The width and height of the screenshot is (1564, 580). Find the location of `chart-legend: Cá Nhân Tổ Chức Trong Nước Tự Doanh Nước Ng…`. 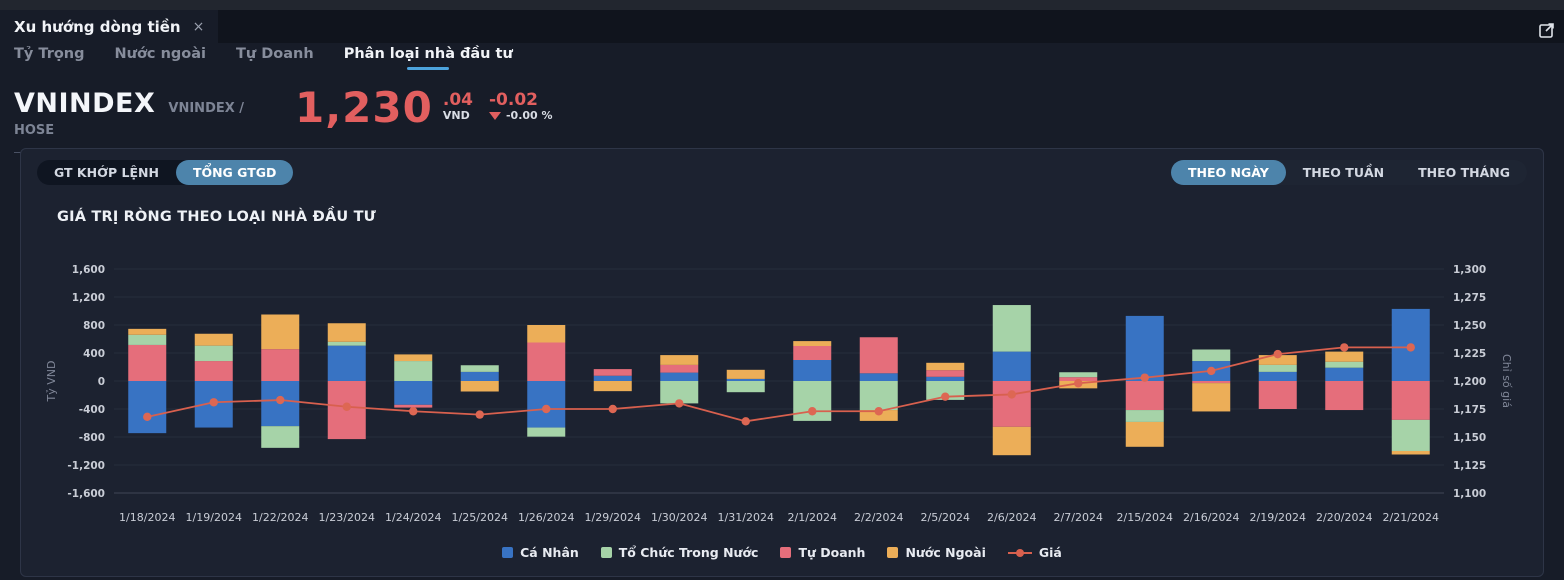

chart-legend: Cá Nhân Tổ Chức Trong Nước Tự Doanh Nước Ng… is located at coordinates (782, 552).